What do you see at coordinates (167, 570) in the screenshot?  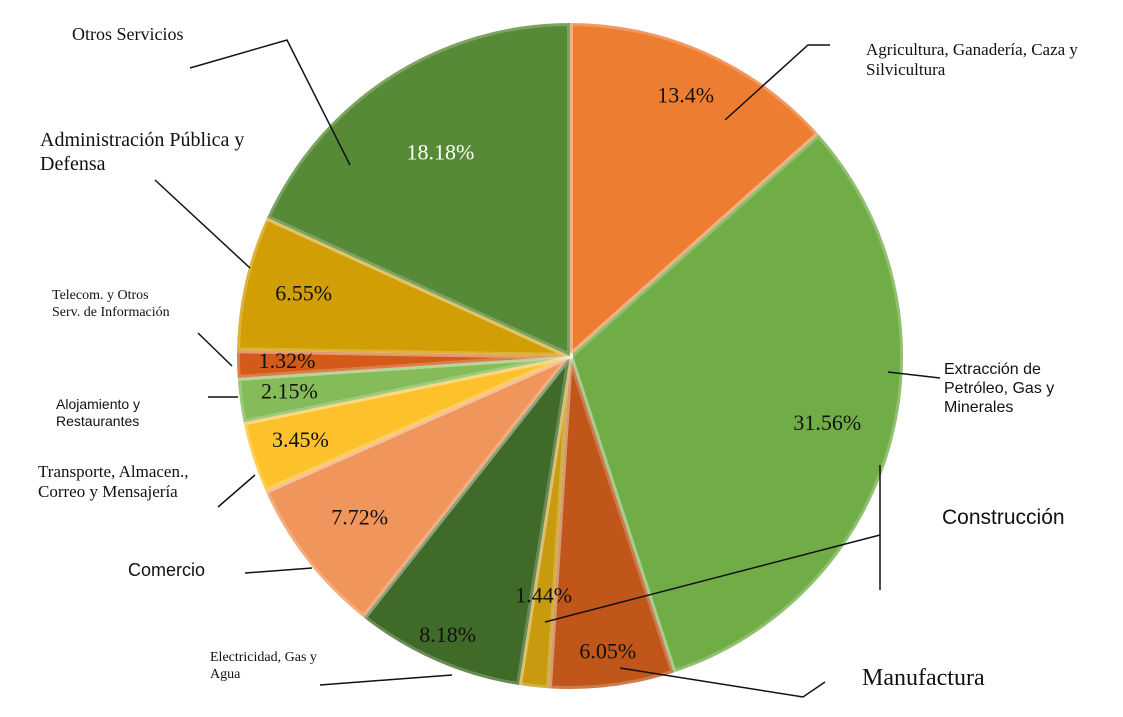 I see `category-label: Comercio` at bounding box center [167, 570].